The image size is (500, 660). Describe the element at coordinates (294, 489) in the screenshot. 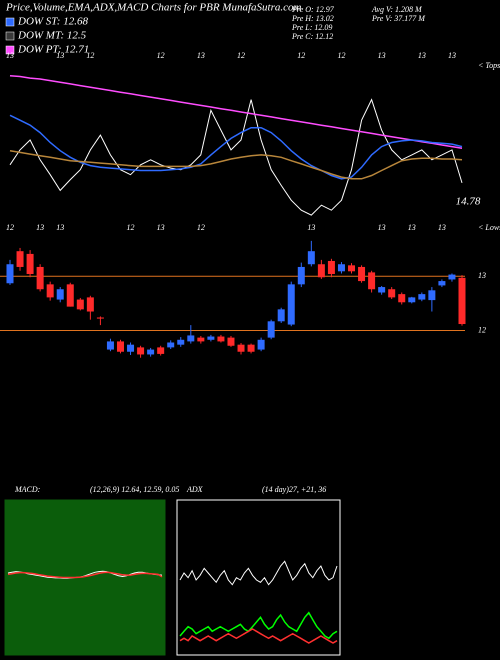

I see `panel-subtitle: (14 day)27, +21, 36` at that location.